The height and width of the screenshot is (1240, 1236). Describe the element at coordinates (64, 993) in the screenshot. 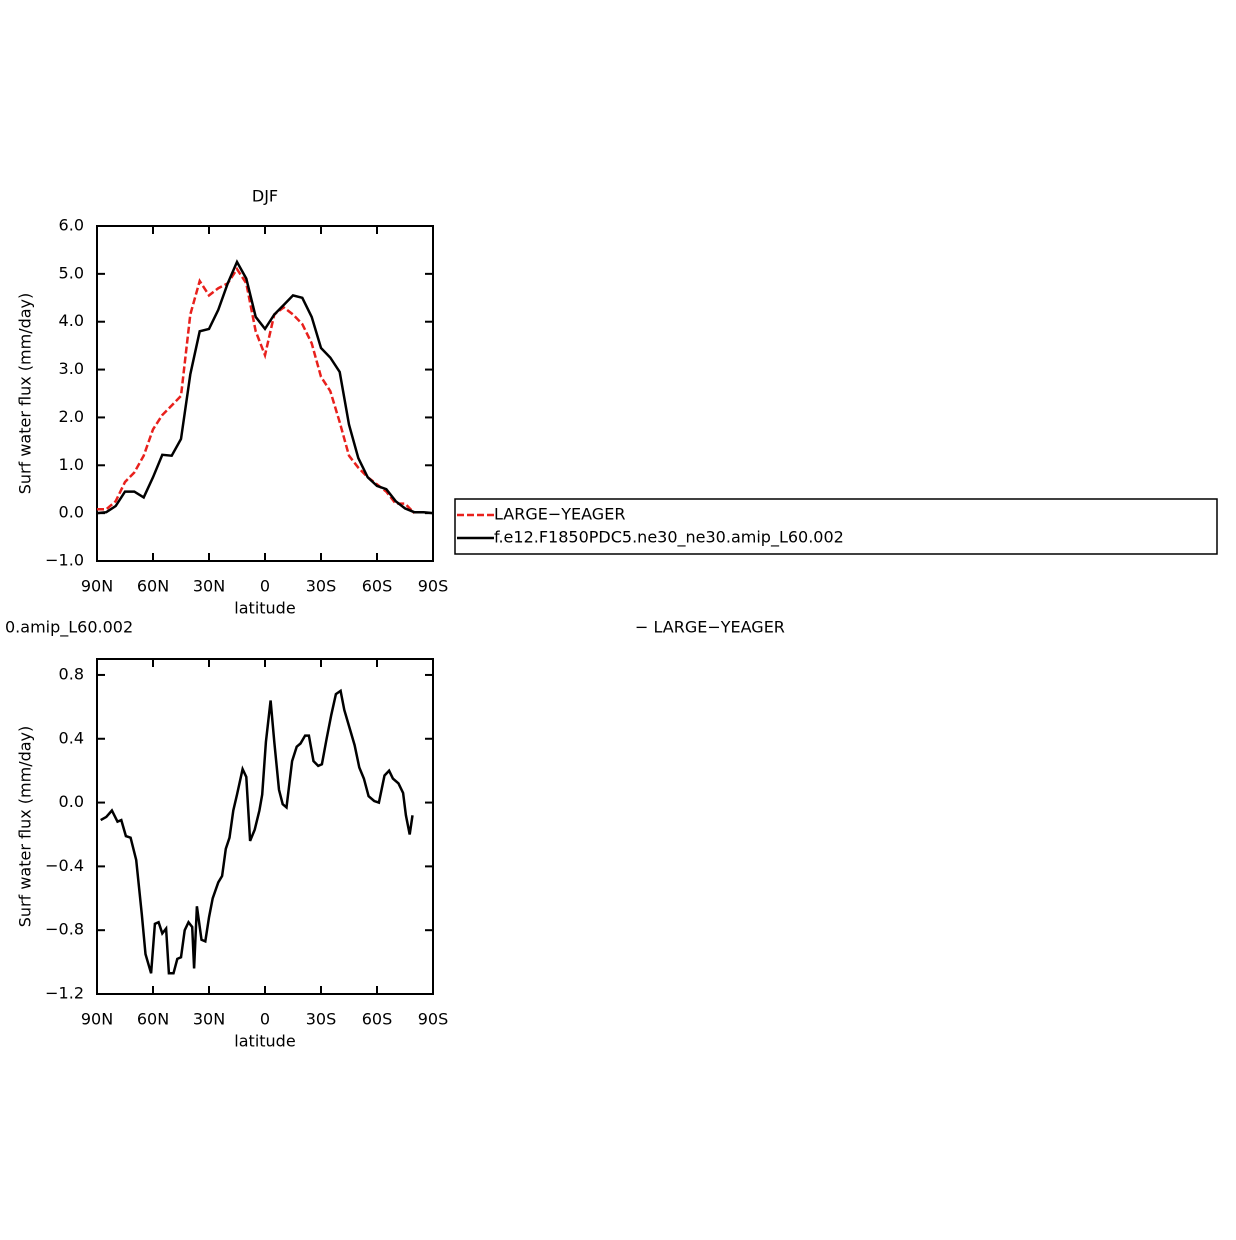

I see `y-tick-label: −1.2` at that location.